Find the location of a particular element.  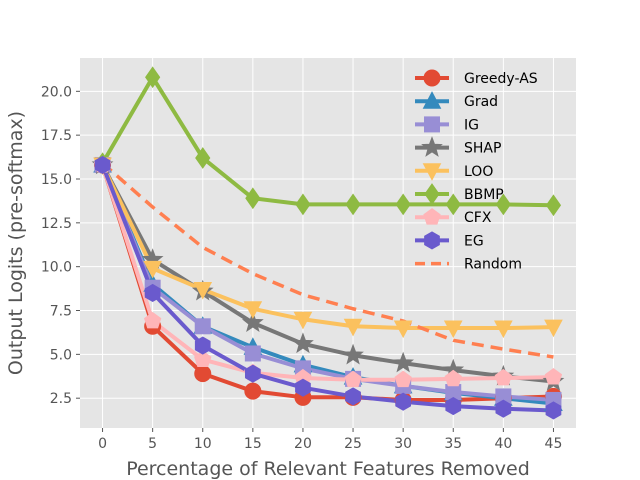

x-tick-label: 30 is located at coordinates (403, 444).